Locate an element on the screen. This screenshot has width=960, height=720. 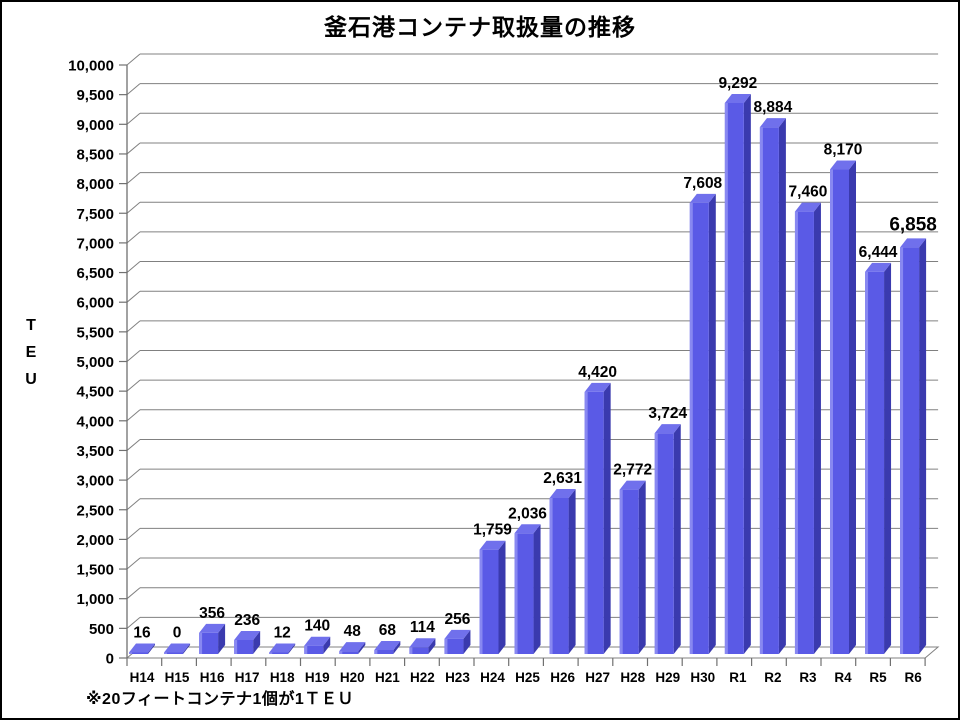
bar-side-H18 is located at coordinates (292, 648).